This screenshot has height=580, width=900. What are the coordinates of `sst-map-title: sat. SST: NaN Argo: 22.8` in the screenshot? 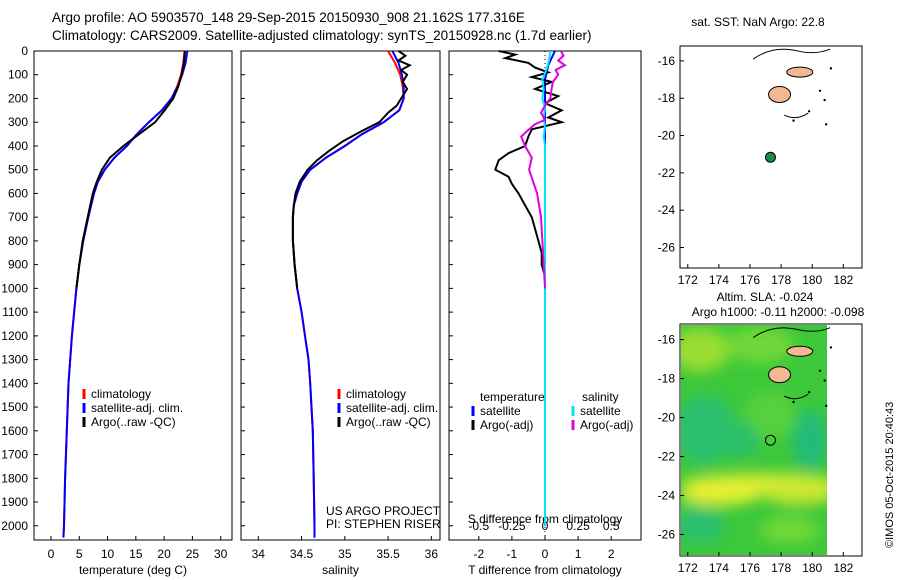 It's located at (758, 22).